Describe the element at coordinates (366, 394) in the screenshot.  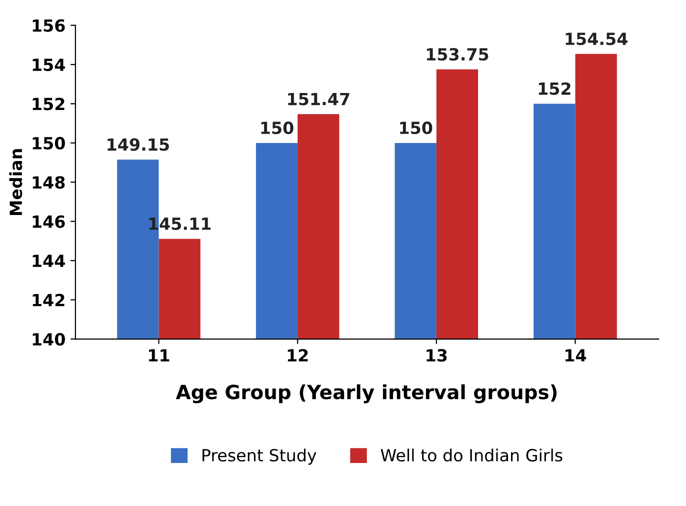
I see `x-axis-title: Age Group (Yearly interval groups)` at that location.